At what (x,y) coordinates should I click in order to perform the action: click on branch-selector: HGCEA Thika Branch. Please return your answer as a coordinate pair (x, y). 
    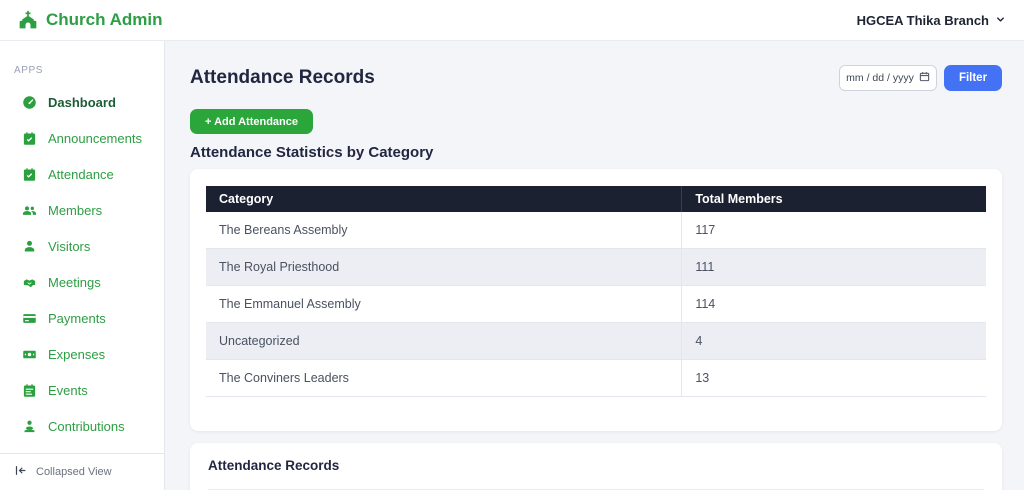
    Looking at the image, I should click on (931, 20).